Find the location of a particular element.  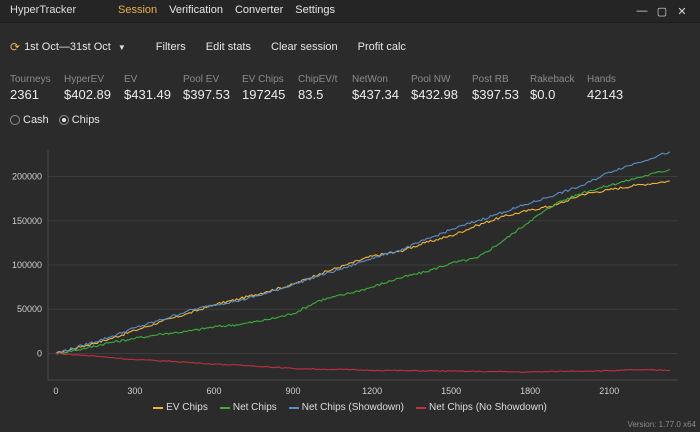

x-tick-label: 900 is located at coordinates (293, 391).